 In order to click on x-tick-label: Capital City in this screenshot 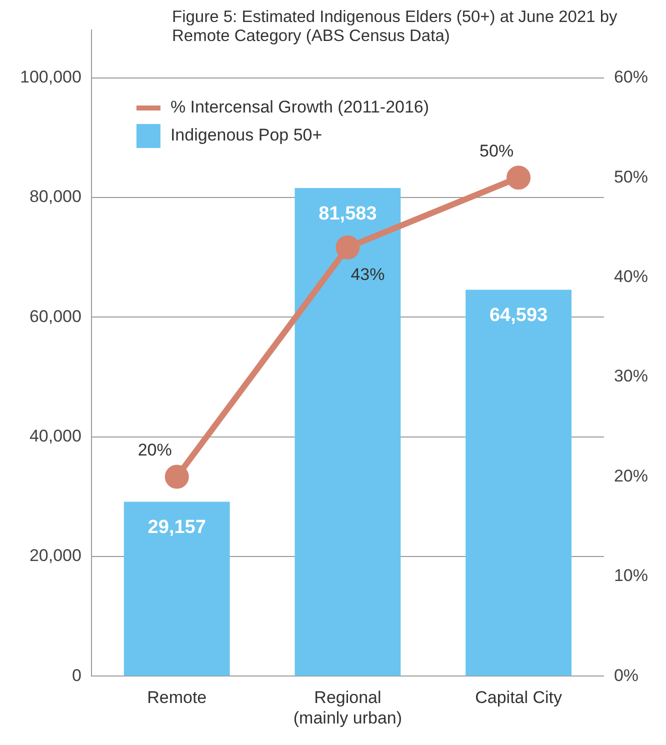, I will do `click(519, 698)`.